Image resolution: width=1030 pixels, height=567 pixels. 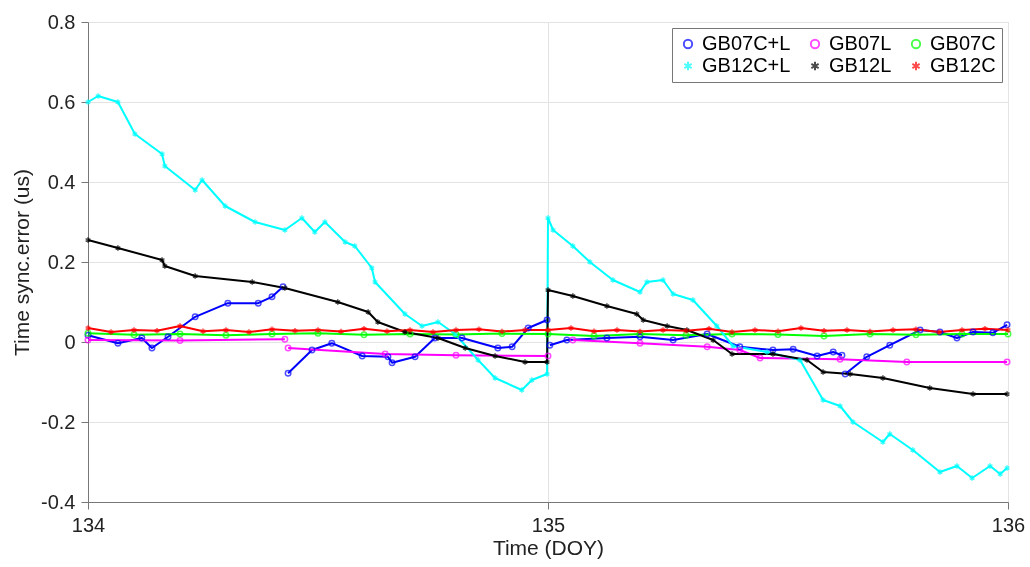 I want to click on x-tick-label: 136, so click(x=1008, y=524).